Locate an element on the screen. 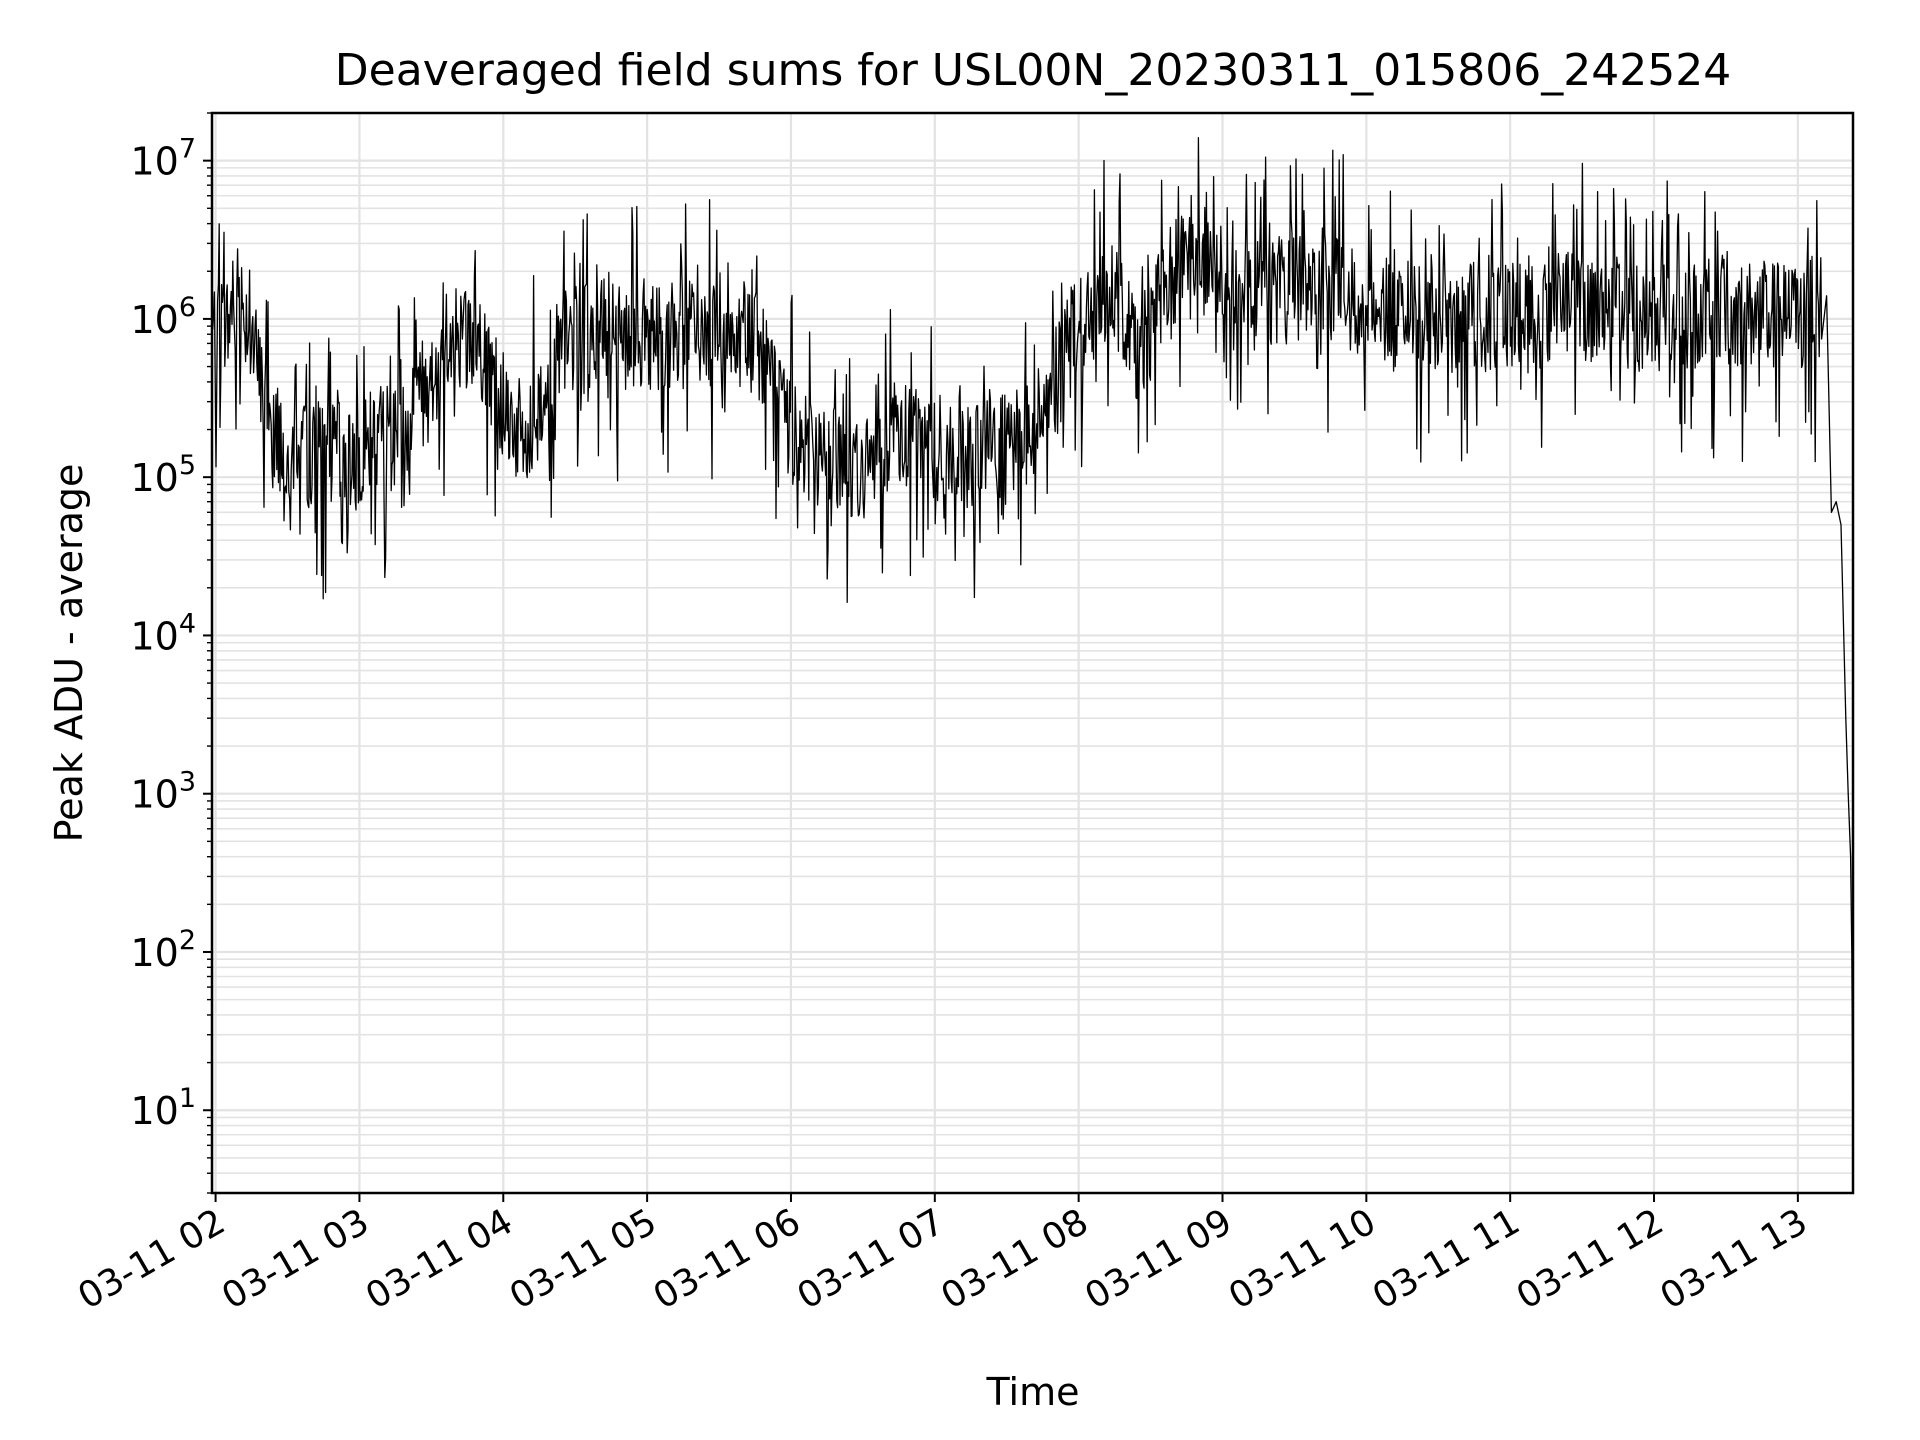 The image size is (1920, 1440). y-axis: 101 102 103 104 105 106 107 is located at coordinates (171, 653).